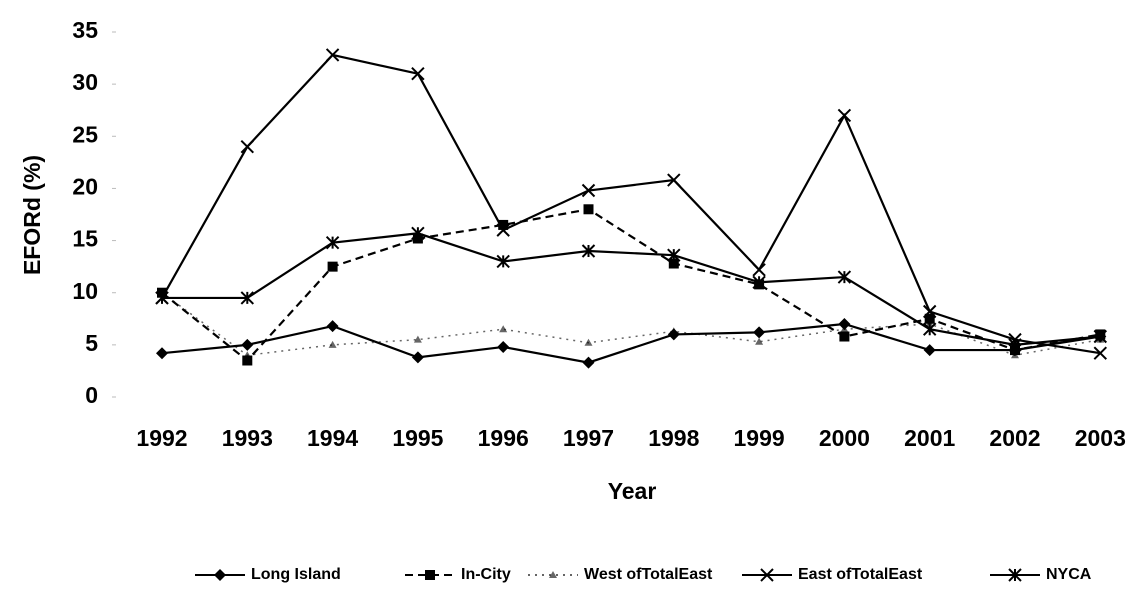 This screenshot has height=591, width=1143. I want to click on x-tick-label: 1997, so click(588, 438).